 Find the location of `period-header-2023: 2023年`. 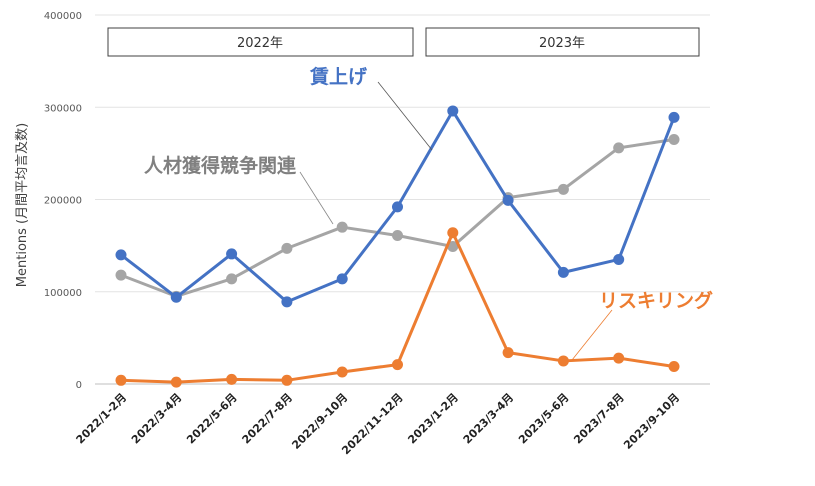

period-header-2023: 2023年 is located at coordinates (562, 42).